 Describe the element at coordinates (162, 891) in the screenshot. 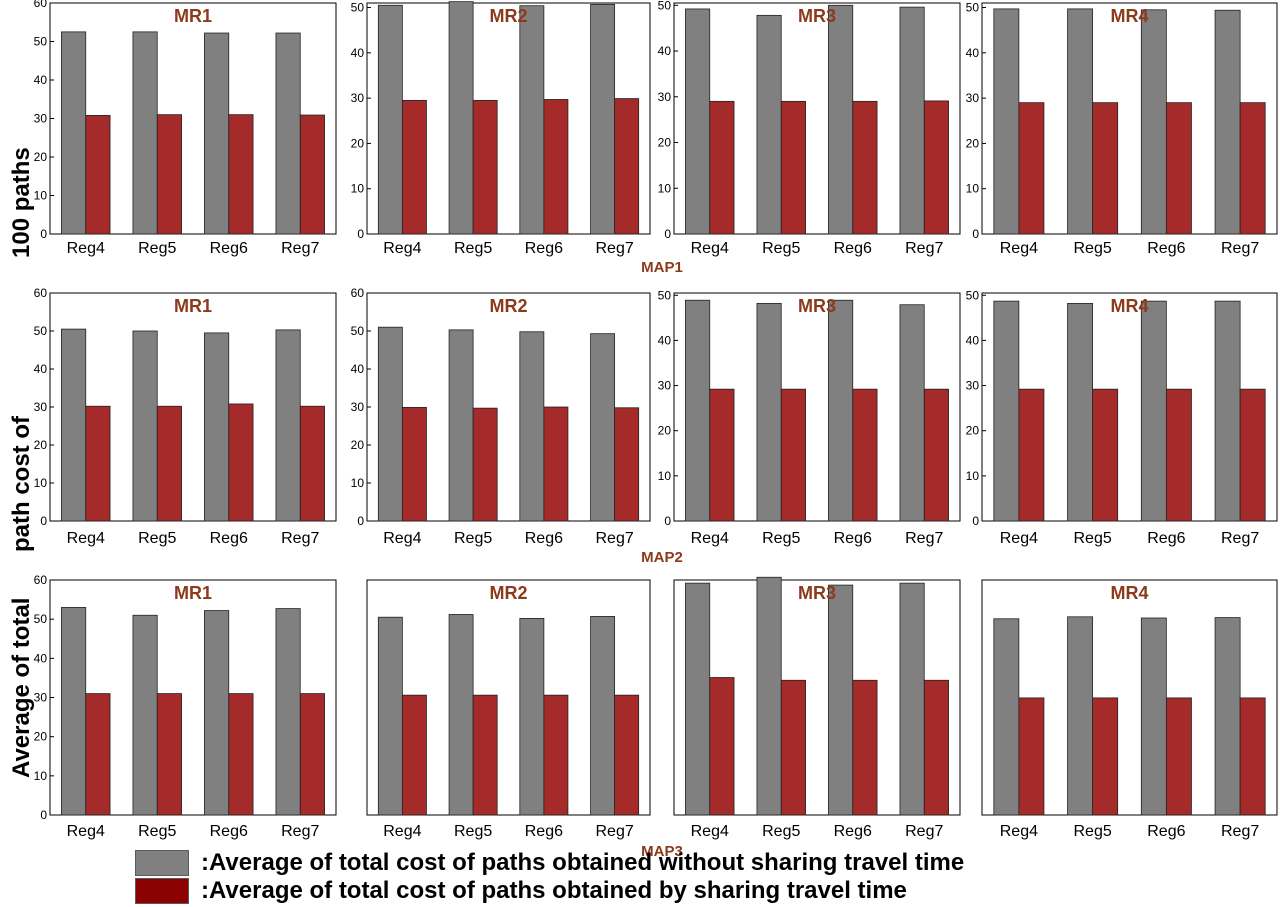

I see `legend-swatch-with-sharing` at that location.